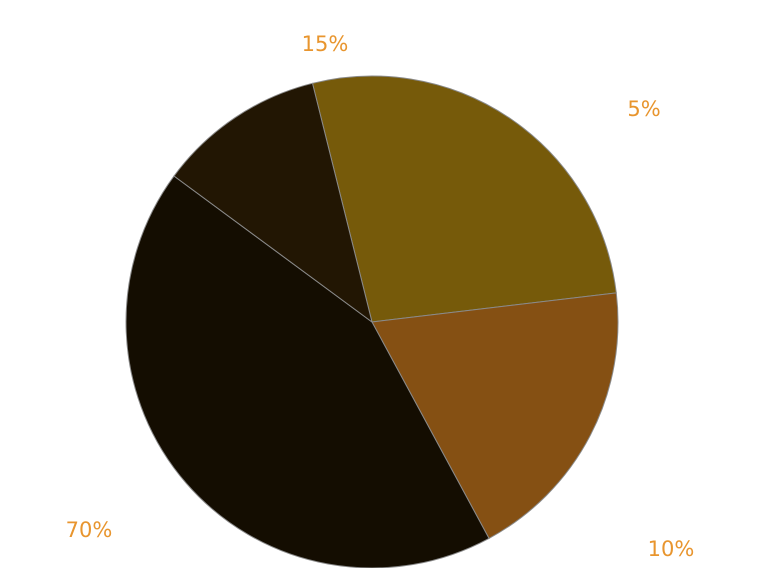 This screenshot has width=783, height=568. What do you see at coordinates (671, 549) in the screenshot?
I see `slice-label-2: 10%` at bounding box center [671, 549].